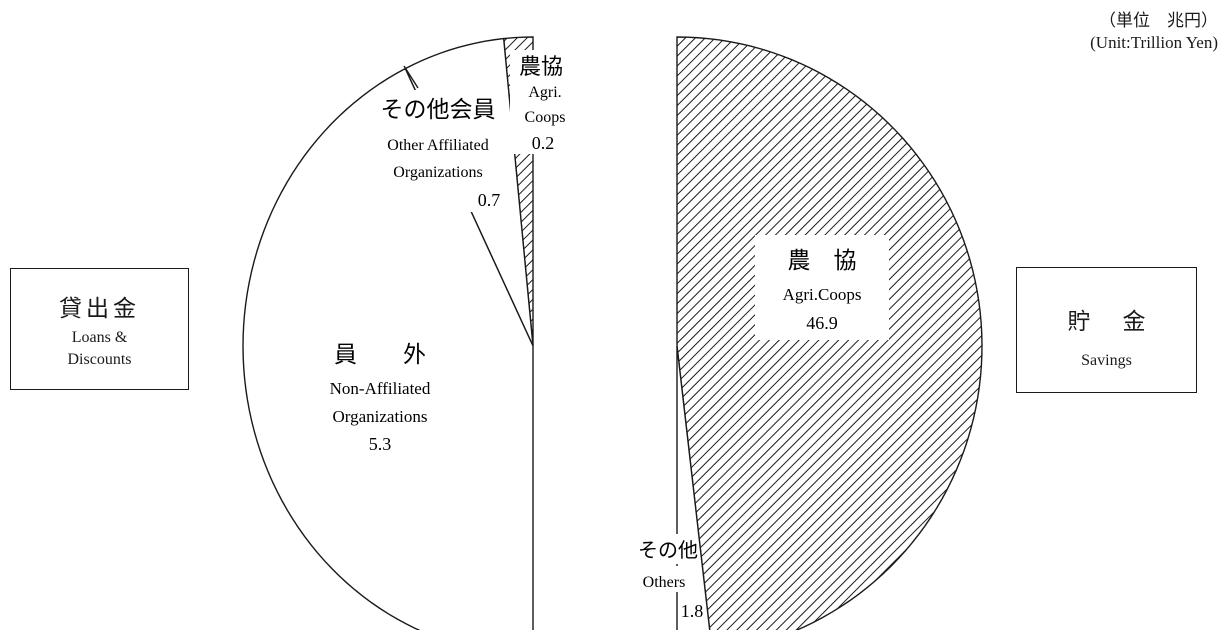 The height and width of the screenshot is (630, 1230). Describe the element at coordinates (99, 359) in the screenshot. I see `loans-box-en2: Discounts` at that location.